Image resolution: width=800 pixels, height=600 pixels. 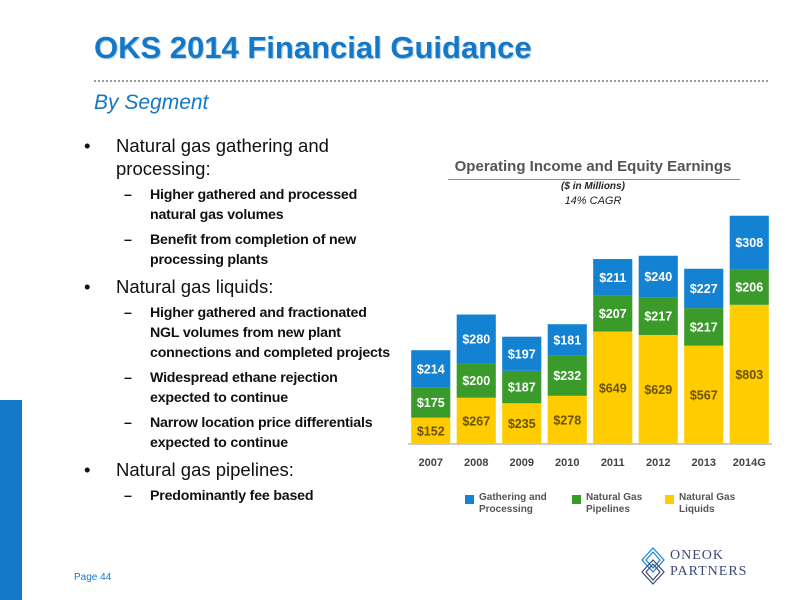 I want to click on bar-data-label: $308, so click(x=749, y=243).